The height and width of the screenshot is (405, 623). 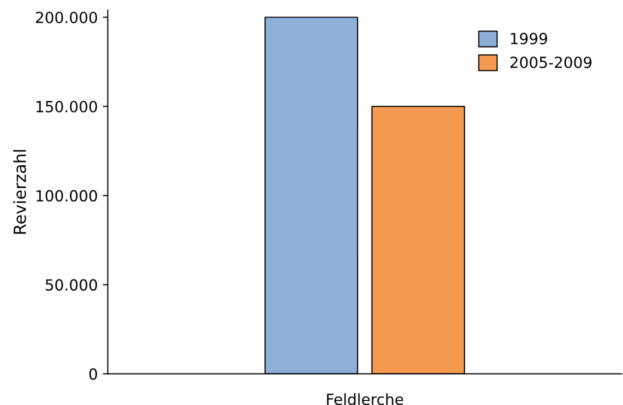 What do you see at coordinates (551, 62) in the screenshot?
I see `legend-label: 2005-2009` at bounding box center [551, 62].